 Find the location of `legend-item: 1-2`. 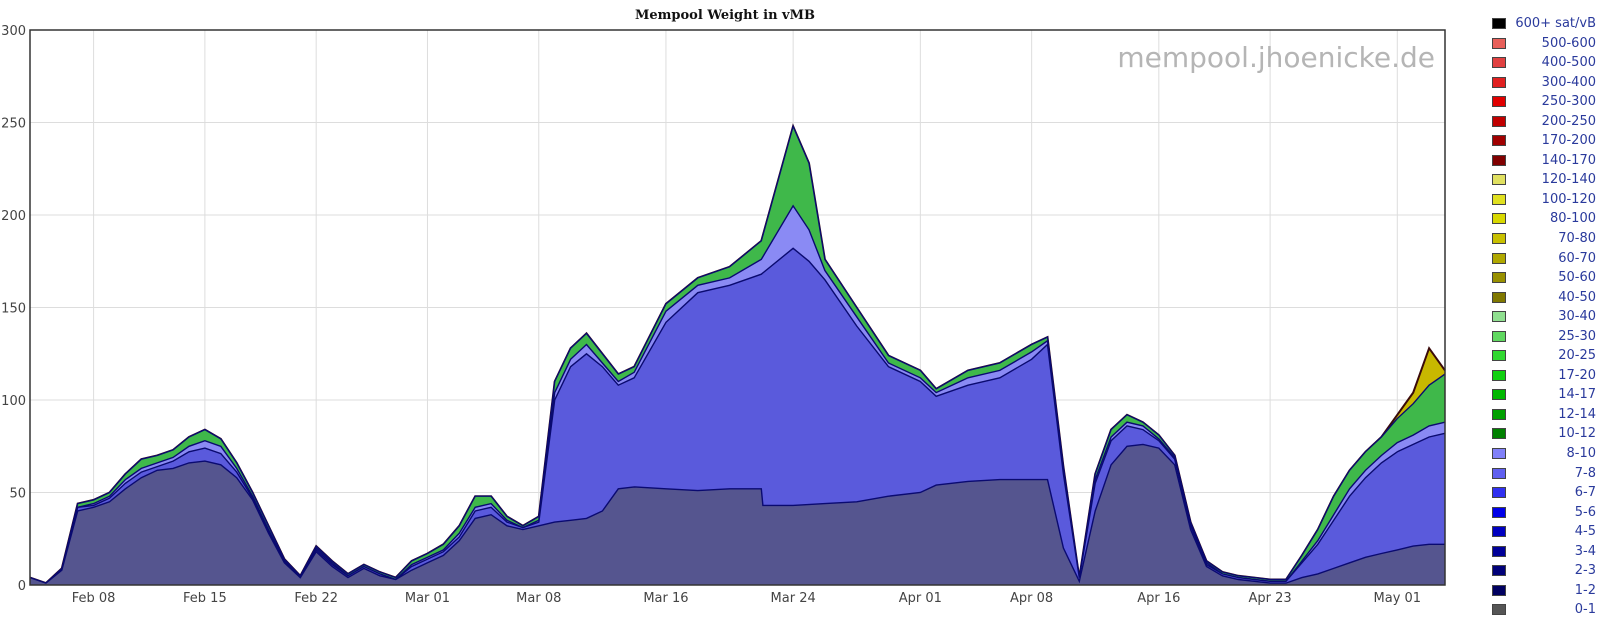

legend-item: 1-2 is located at coordinates (1545, 591).